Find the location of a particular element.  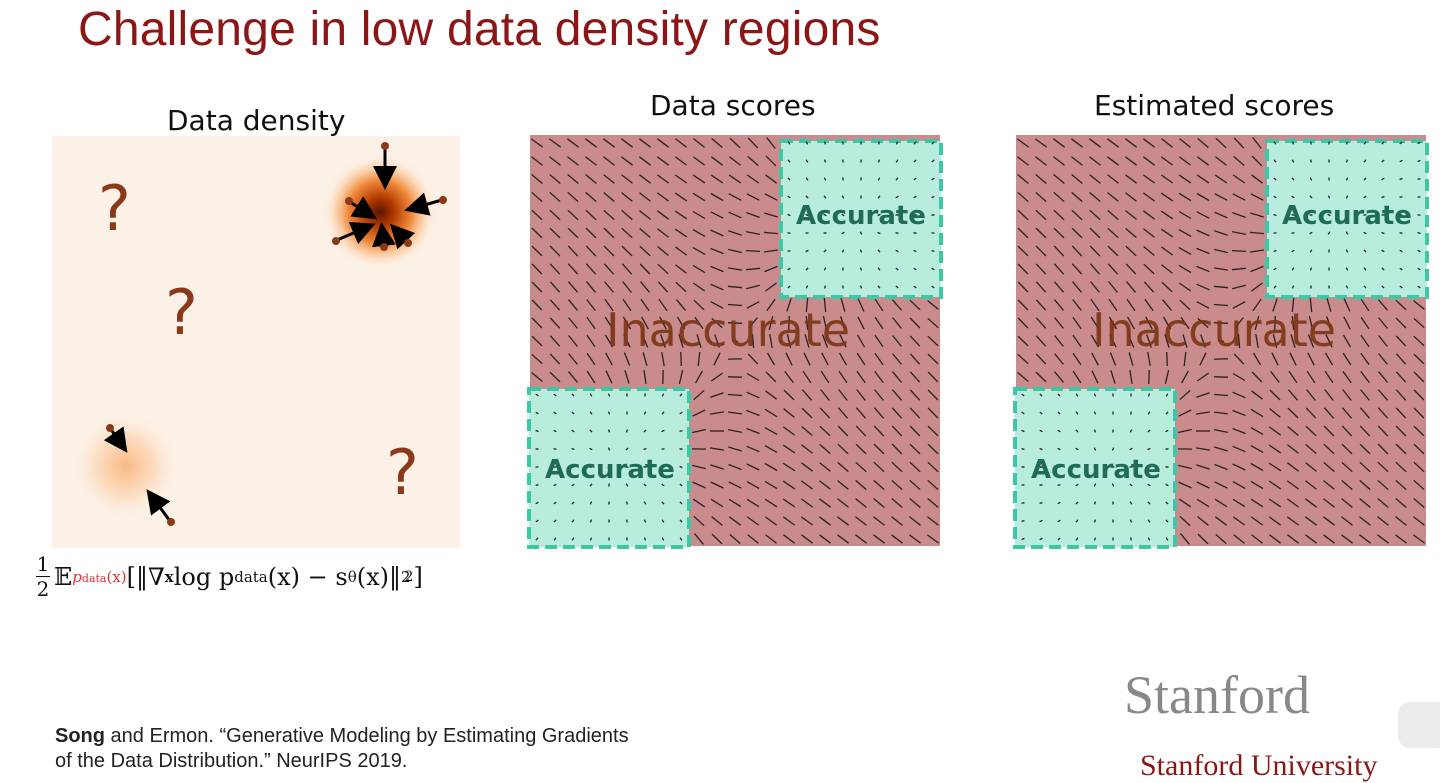

formula-expectation: 𝔼 is located at coordinates (63, 577).